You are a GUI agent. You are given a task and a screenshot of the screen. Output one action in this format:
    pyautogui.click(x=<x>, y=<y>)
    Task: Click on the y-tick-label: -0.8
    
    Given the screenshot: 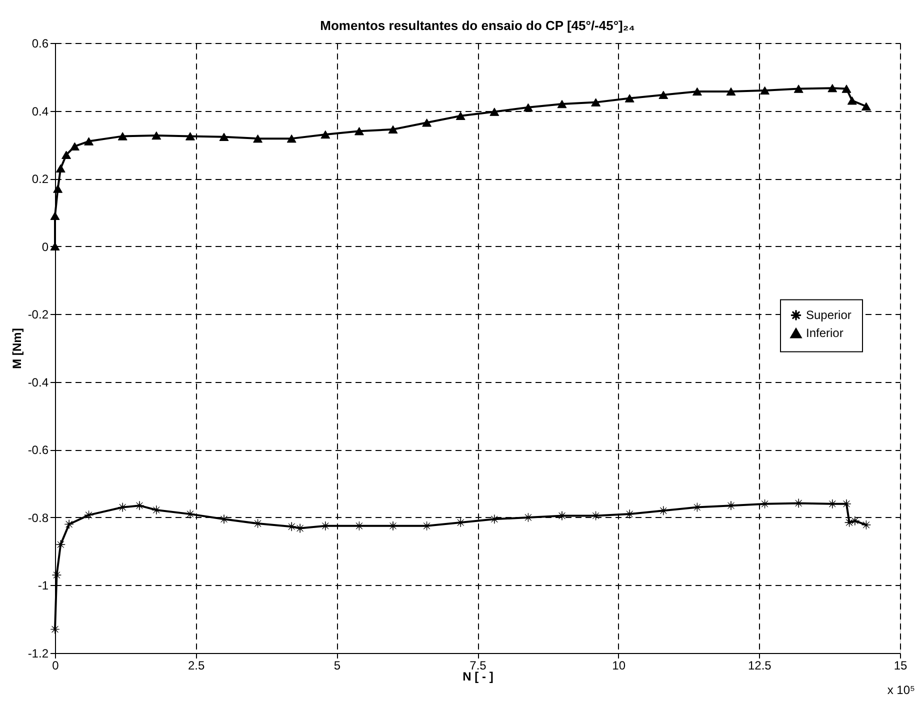 What is the action you would take?
    pyautogui.click(x=38, y=517)
    